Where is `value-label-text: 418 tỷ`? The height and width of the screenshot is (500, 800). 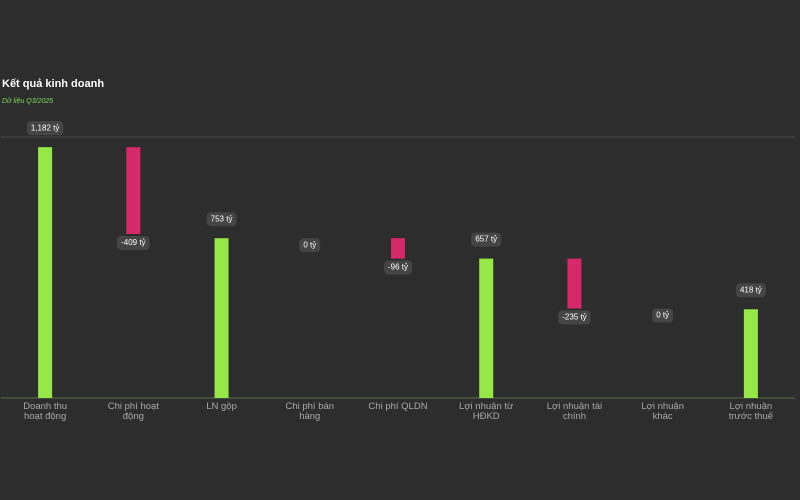 value-label-text: 418 tỷ is located at coordinates (751, 289).